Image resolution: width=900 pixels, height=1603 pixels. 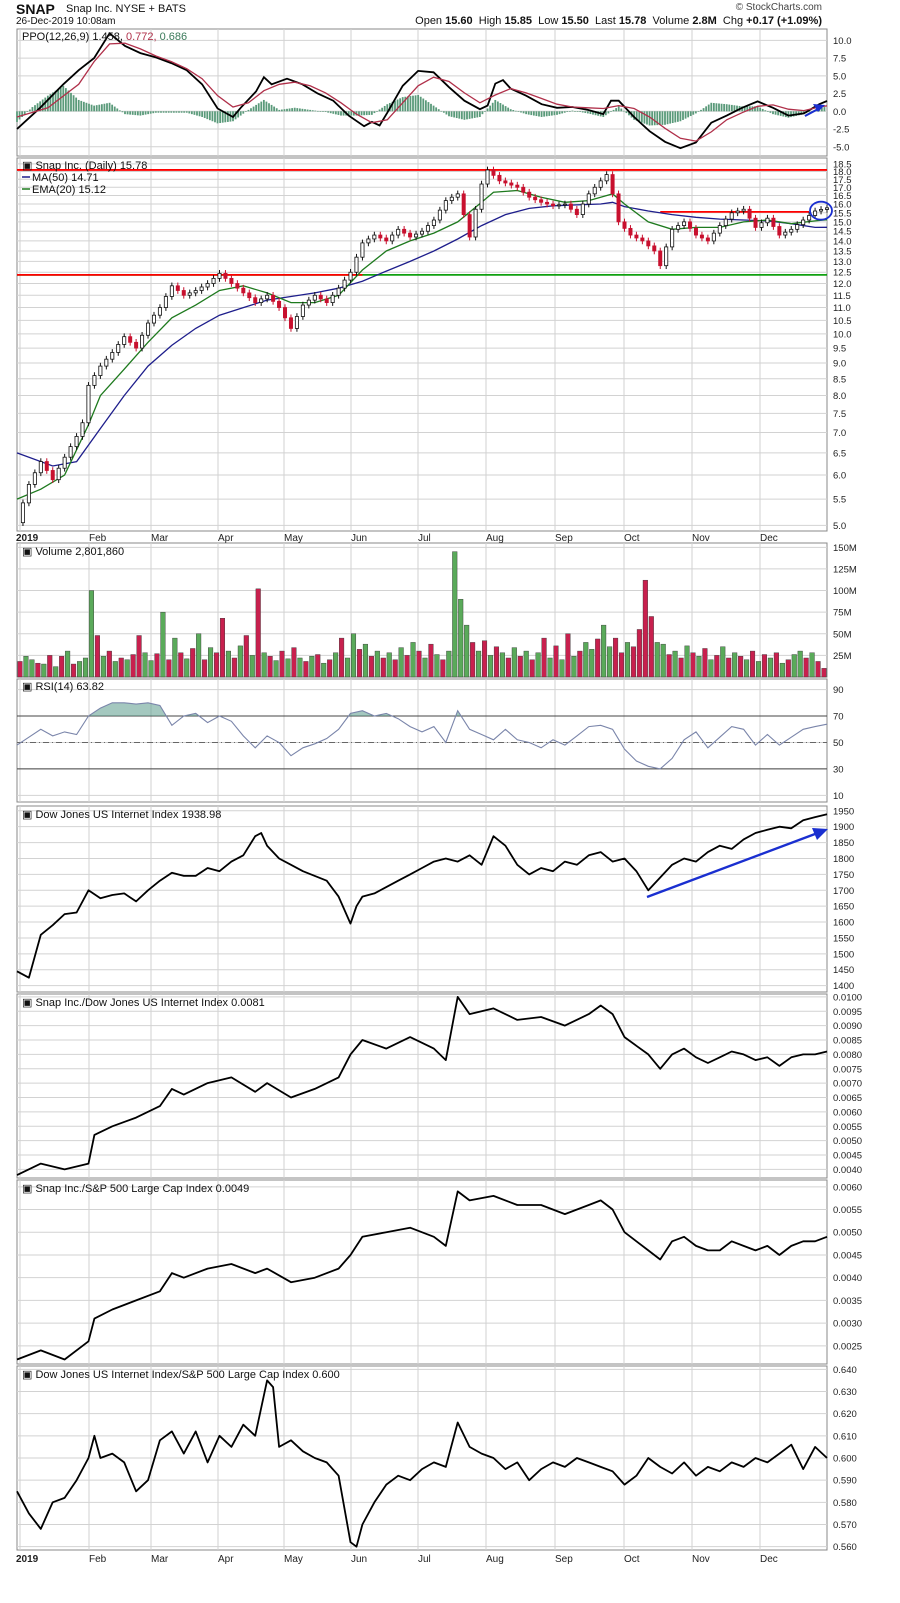 I want to click on y-tick-label: 100M, so click(x=845, y=591).